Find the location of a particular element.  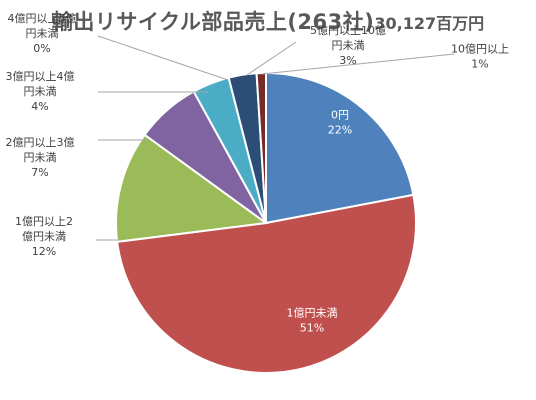

data-label-percent-slice-5: 4% is located at coordinates (39, 106).